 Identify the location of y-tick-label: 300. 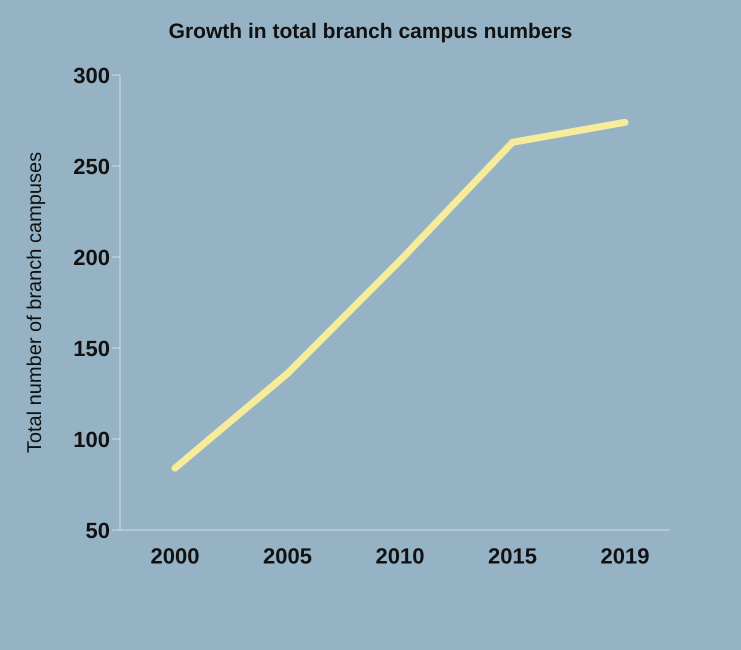
(91, 75).